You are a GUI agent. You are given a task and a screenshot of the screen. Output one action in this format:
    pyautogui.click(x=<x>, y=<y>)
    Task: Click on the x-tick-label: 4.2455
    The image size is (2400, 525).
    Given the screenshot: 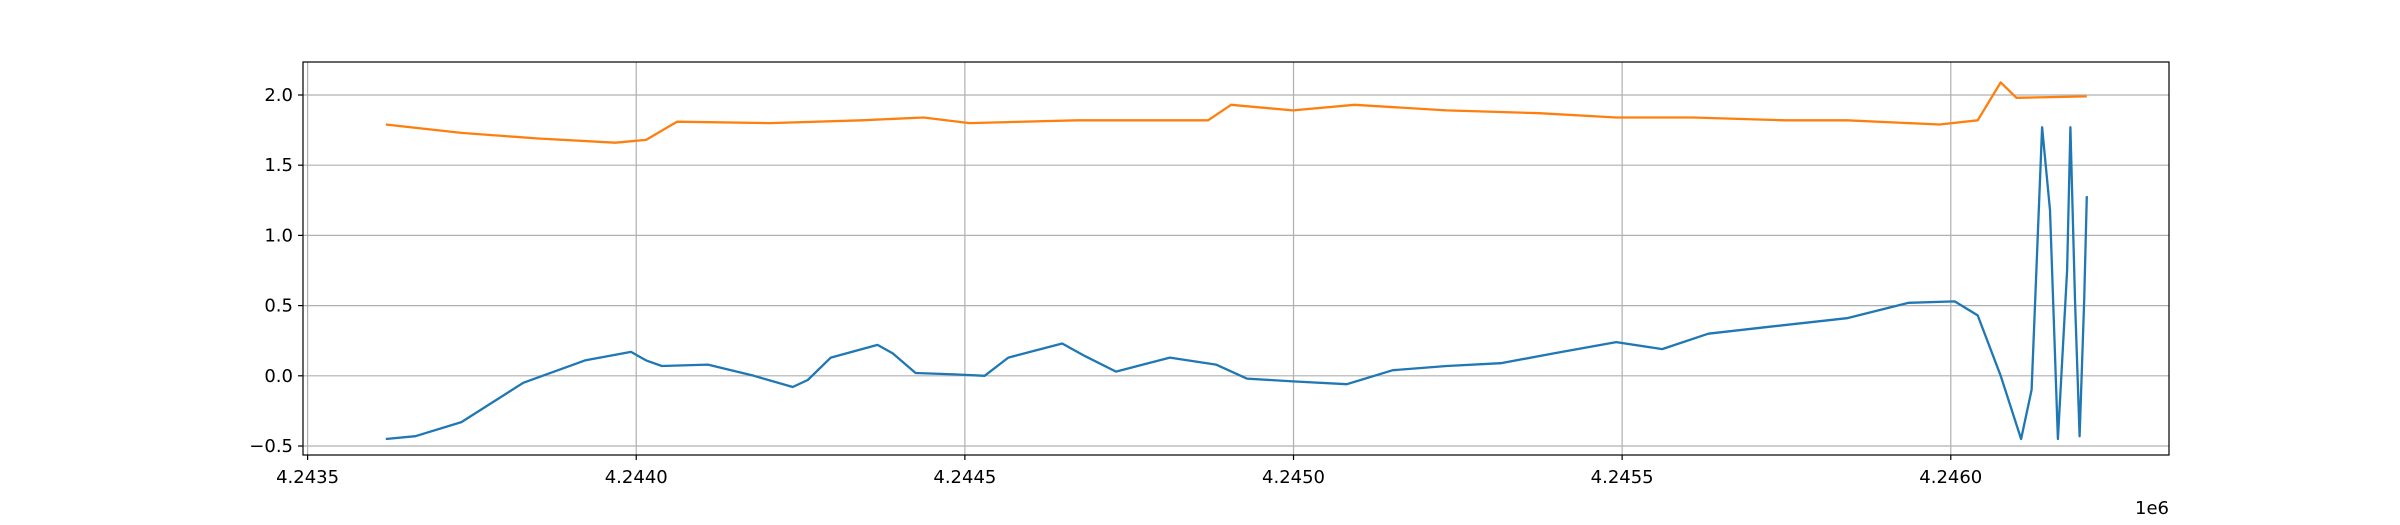 What is the action you would take?
    pyautogui.click(x=1622, y=477)
    